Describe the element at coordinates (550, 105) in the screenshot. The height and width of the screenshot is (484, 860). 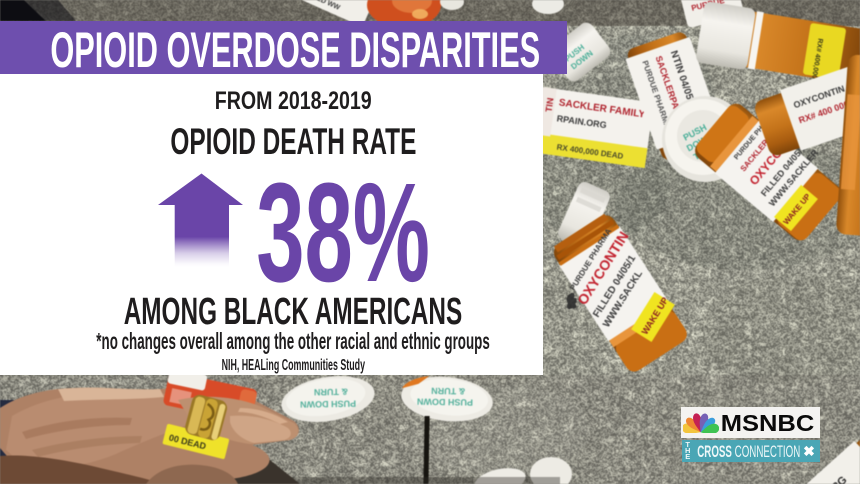
I see `svg-text: TIN` at that location.